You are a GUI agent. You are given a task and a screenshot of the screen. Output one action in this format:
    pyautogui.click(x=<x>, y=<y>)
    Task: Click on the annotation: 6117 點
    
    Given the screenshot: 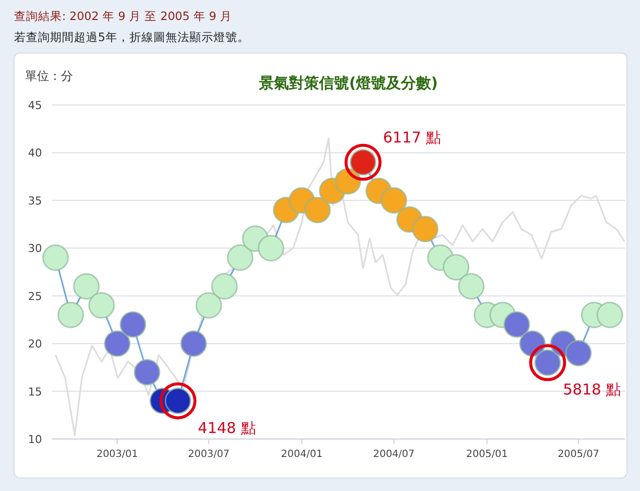 What is the action you would take?
    pyautogui.click(x=412, y=137)
    